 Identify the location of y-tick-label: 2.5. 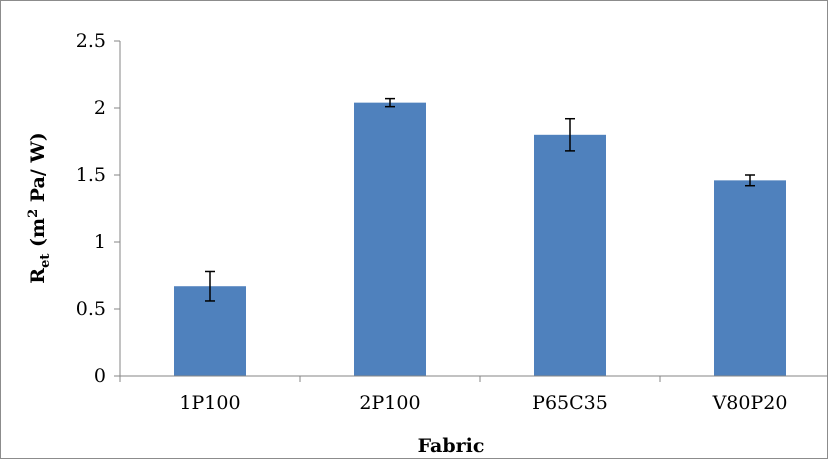
(91, 41).